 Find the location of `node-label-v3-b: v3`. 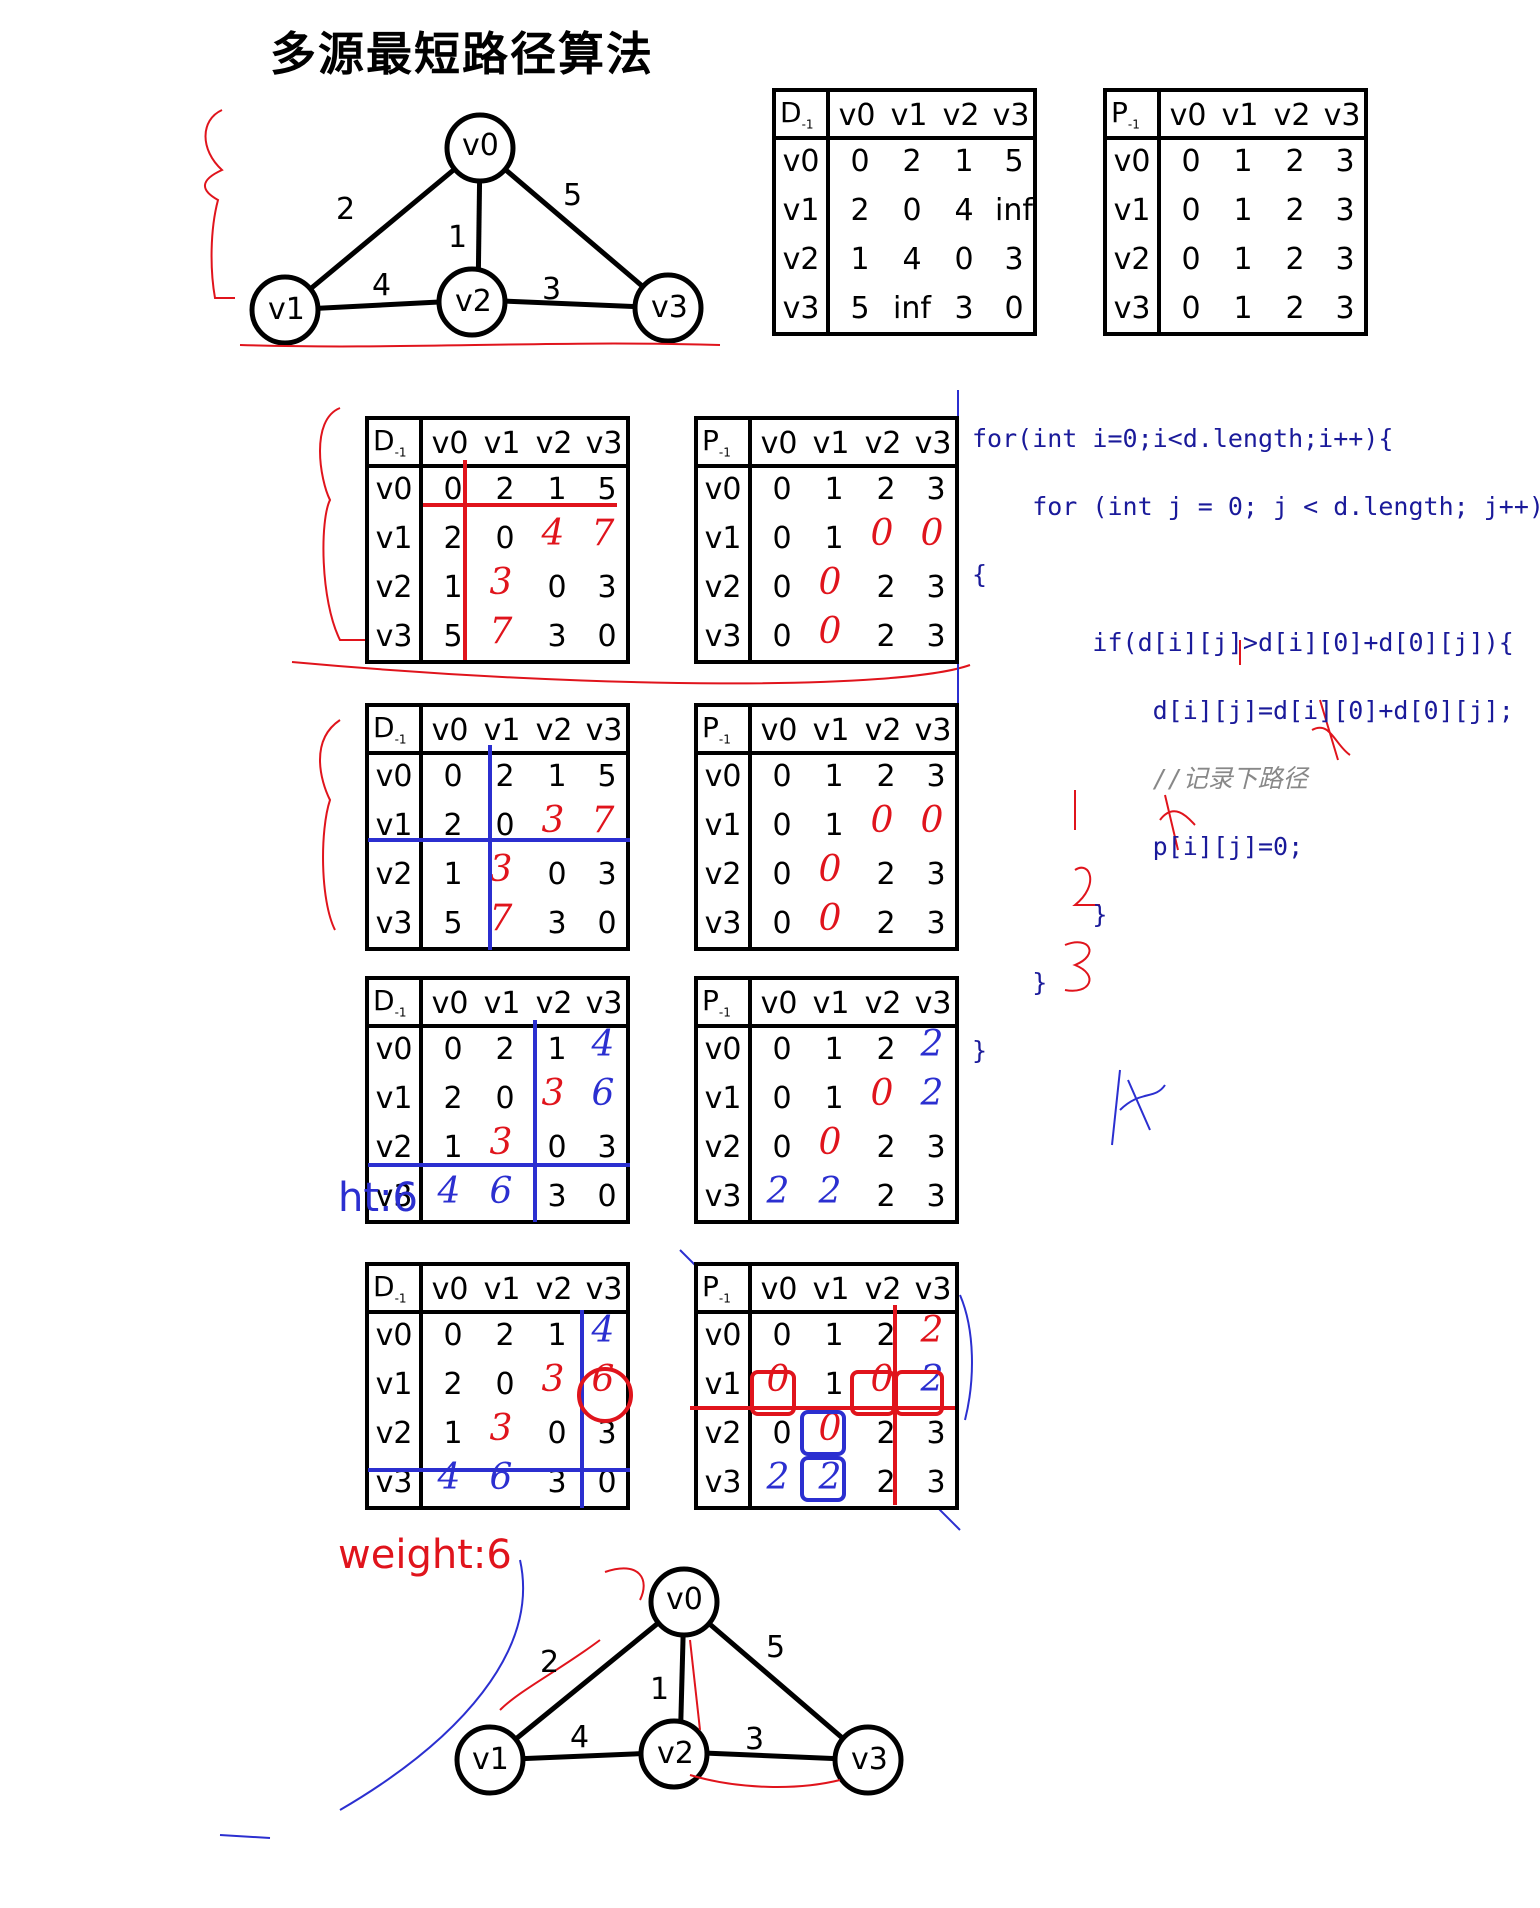

node-label-v3-b: v3 is located at coordinates (869, 1759).